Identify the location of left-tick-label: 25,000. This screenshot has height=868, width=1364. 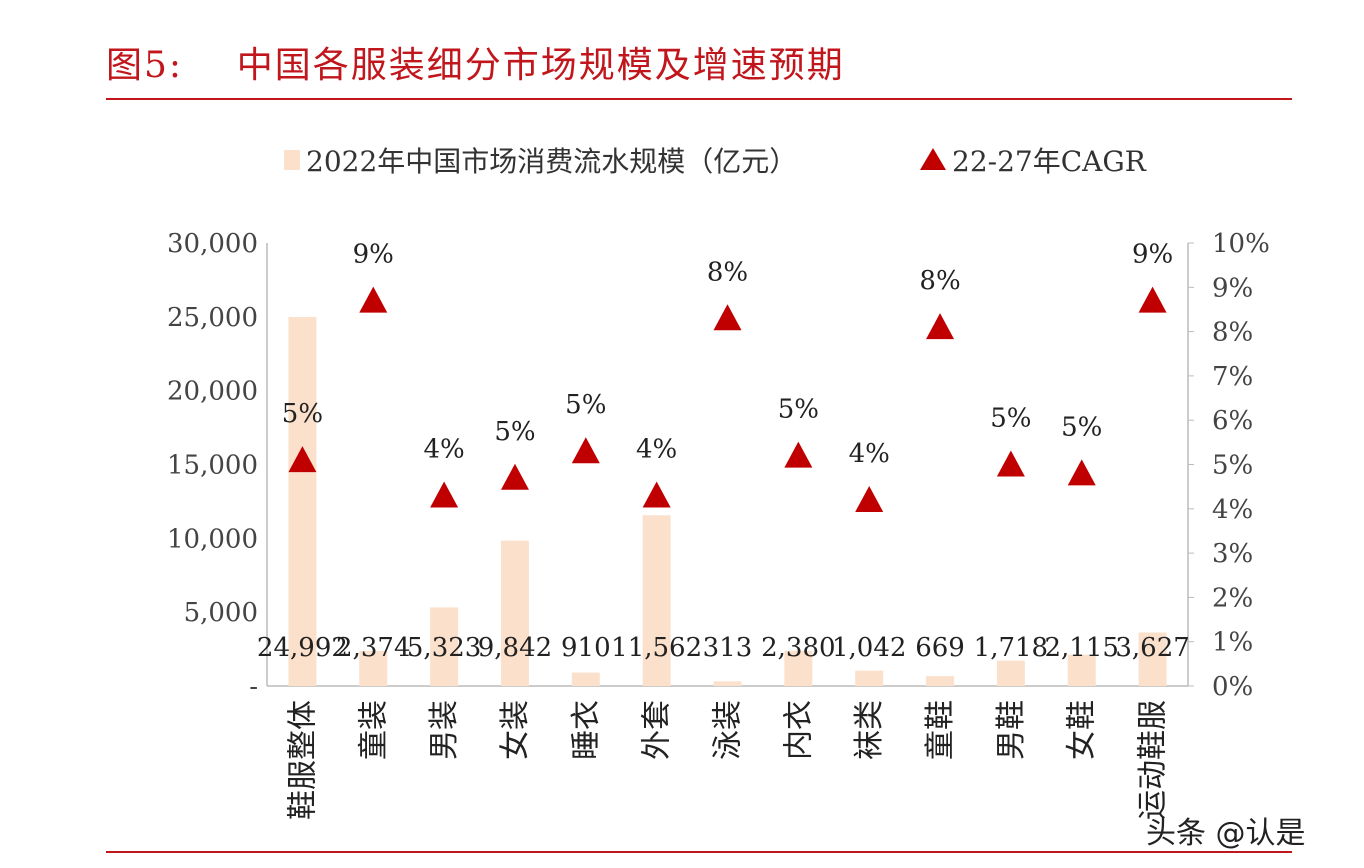
(212, 318).